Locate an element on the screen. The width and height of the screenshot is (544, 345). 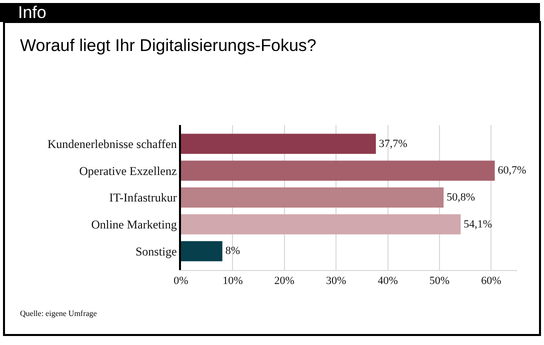
chart-subtitle: Worauf liegt Ihr Digitalisierungs-Fokus? is located at coordinates (168, 45).